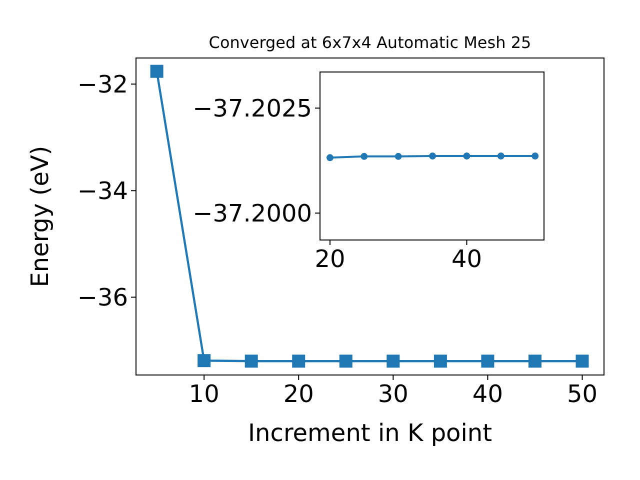 This screenshot has width=640, height=480. Describe the element at coordinates (204, 394) in the screenshot. I see `x-tick-label: 10` at that location.